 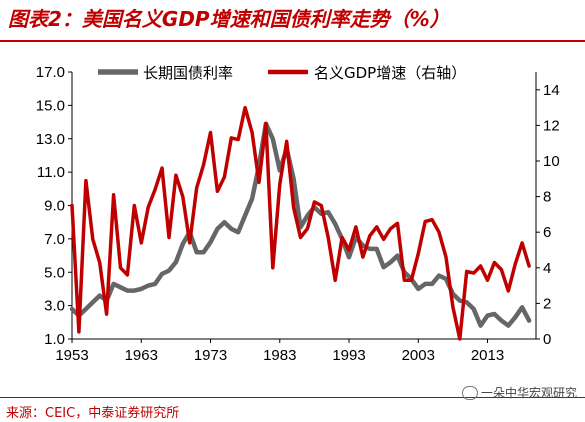 What do you see at coordinates (54, 239) in the screenshot?
I see `y-left-tick-label: 7.0` at bounding box center [54, 239].